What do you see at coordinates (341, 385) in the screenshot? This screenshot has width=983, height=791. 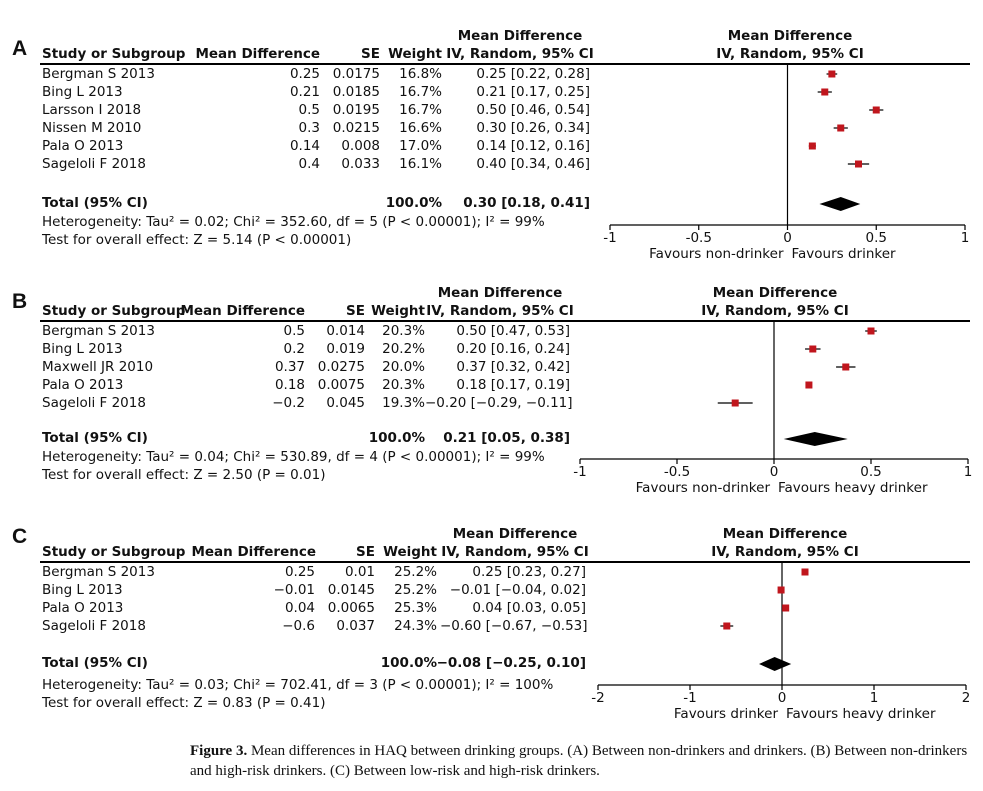 I see `standard-error: 0.0075` at bounding box center [341, 385].